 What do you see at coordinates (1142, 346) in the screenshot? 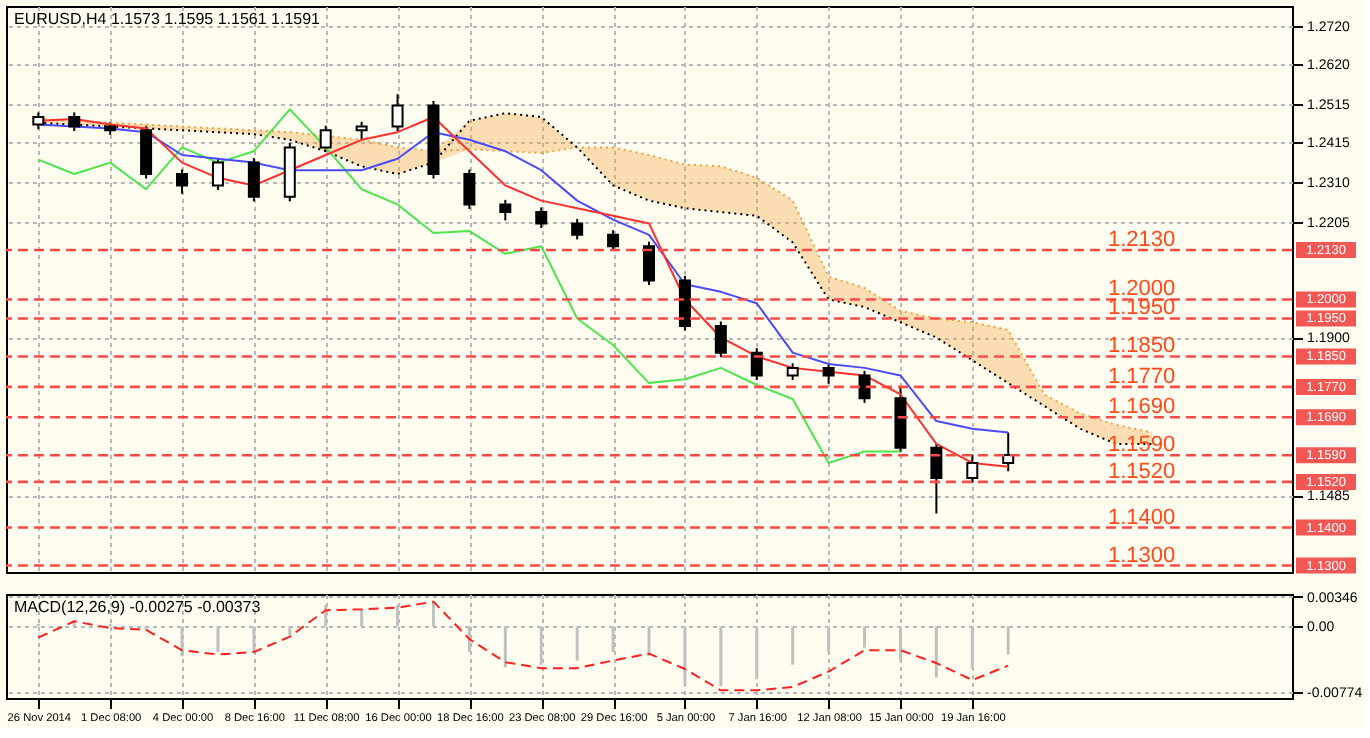
I see `ref-line-label: 1.1850` at bounding box center [1142, 346].